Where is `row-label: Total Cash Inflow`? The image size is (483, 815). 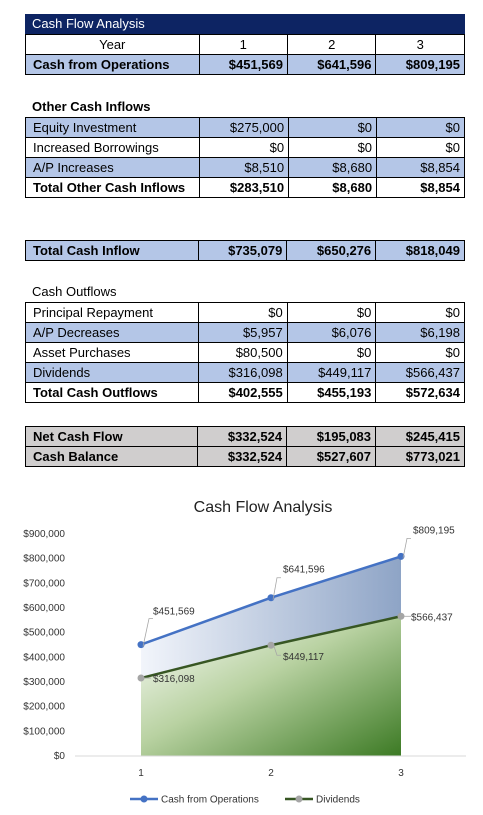 row-label: Total Cash Inflow is located at coordinates (112, 250).